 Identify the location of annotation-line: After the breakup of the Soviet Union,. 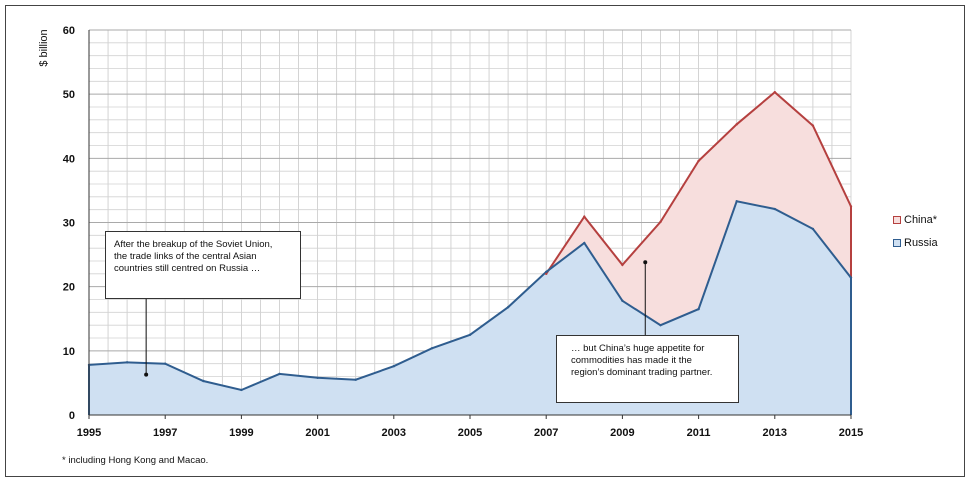
(193, 244).